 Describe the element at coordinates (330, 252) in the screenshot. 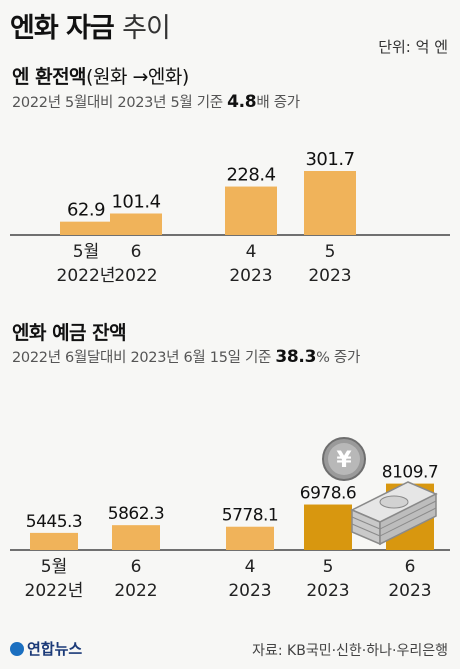

I see `exchange-tick-label: 5` at that location.